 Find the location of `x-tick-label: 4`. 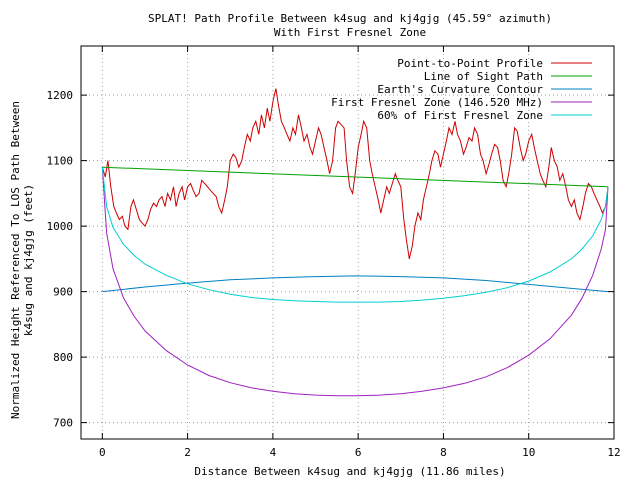

x-tick-label: 4 is located at coordinates (273, 452).